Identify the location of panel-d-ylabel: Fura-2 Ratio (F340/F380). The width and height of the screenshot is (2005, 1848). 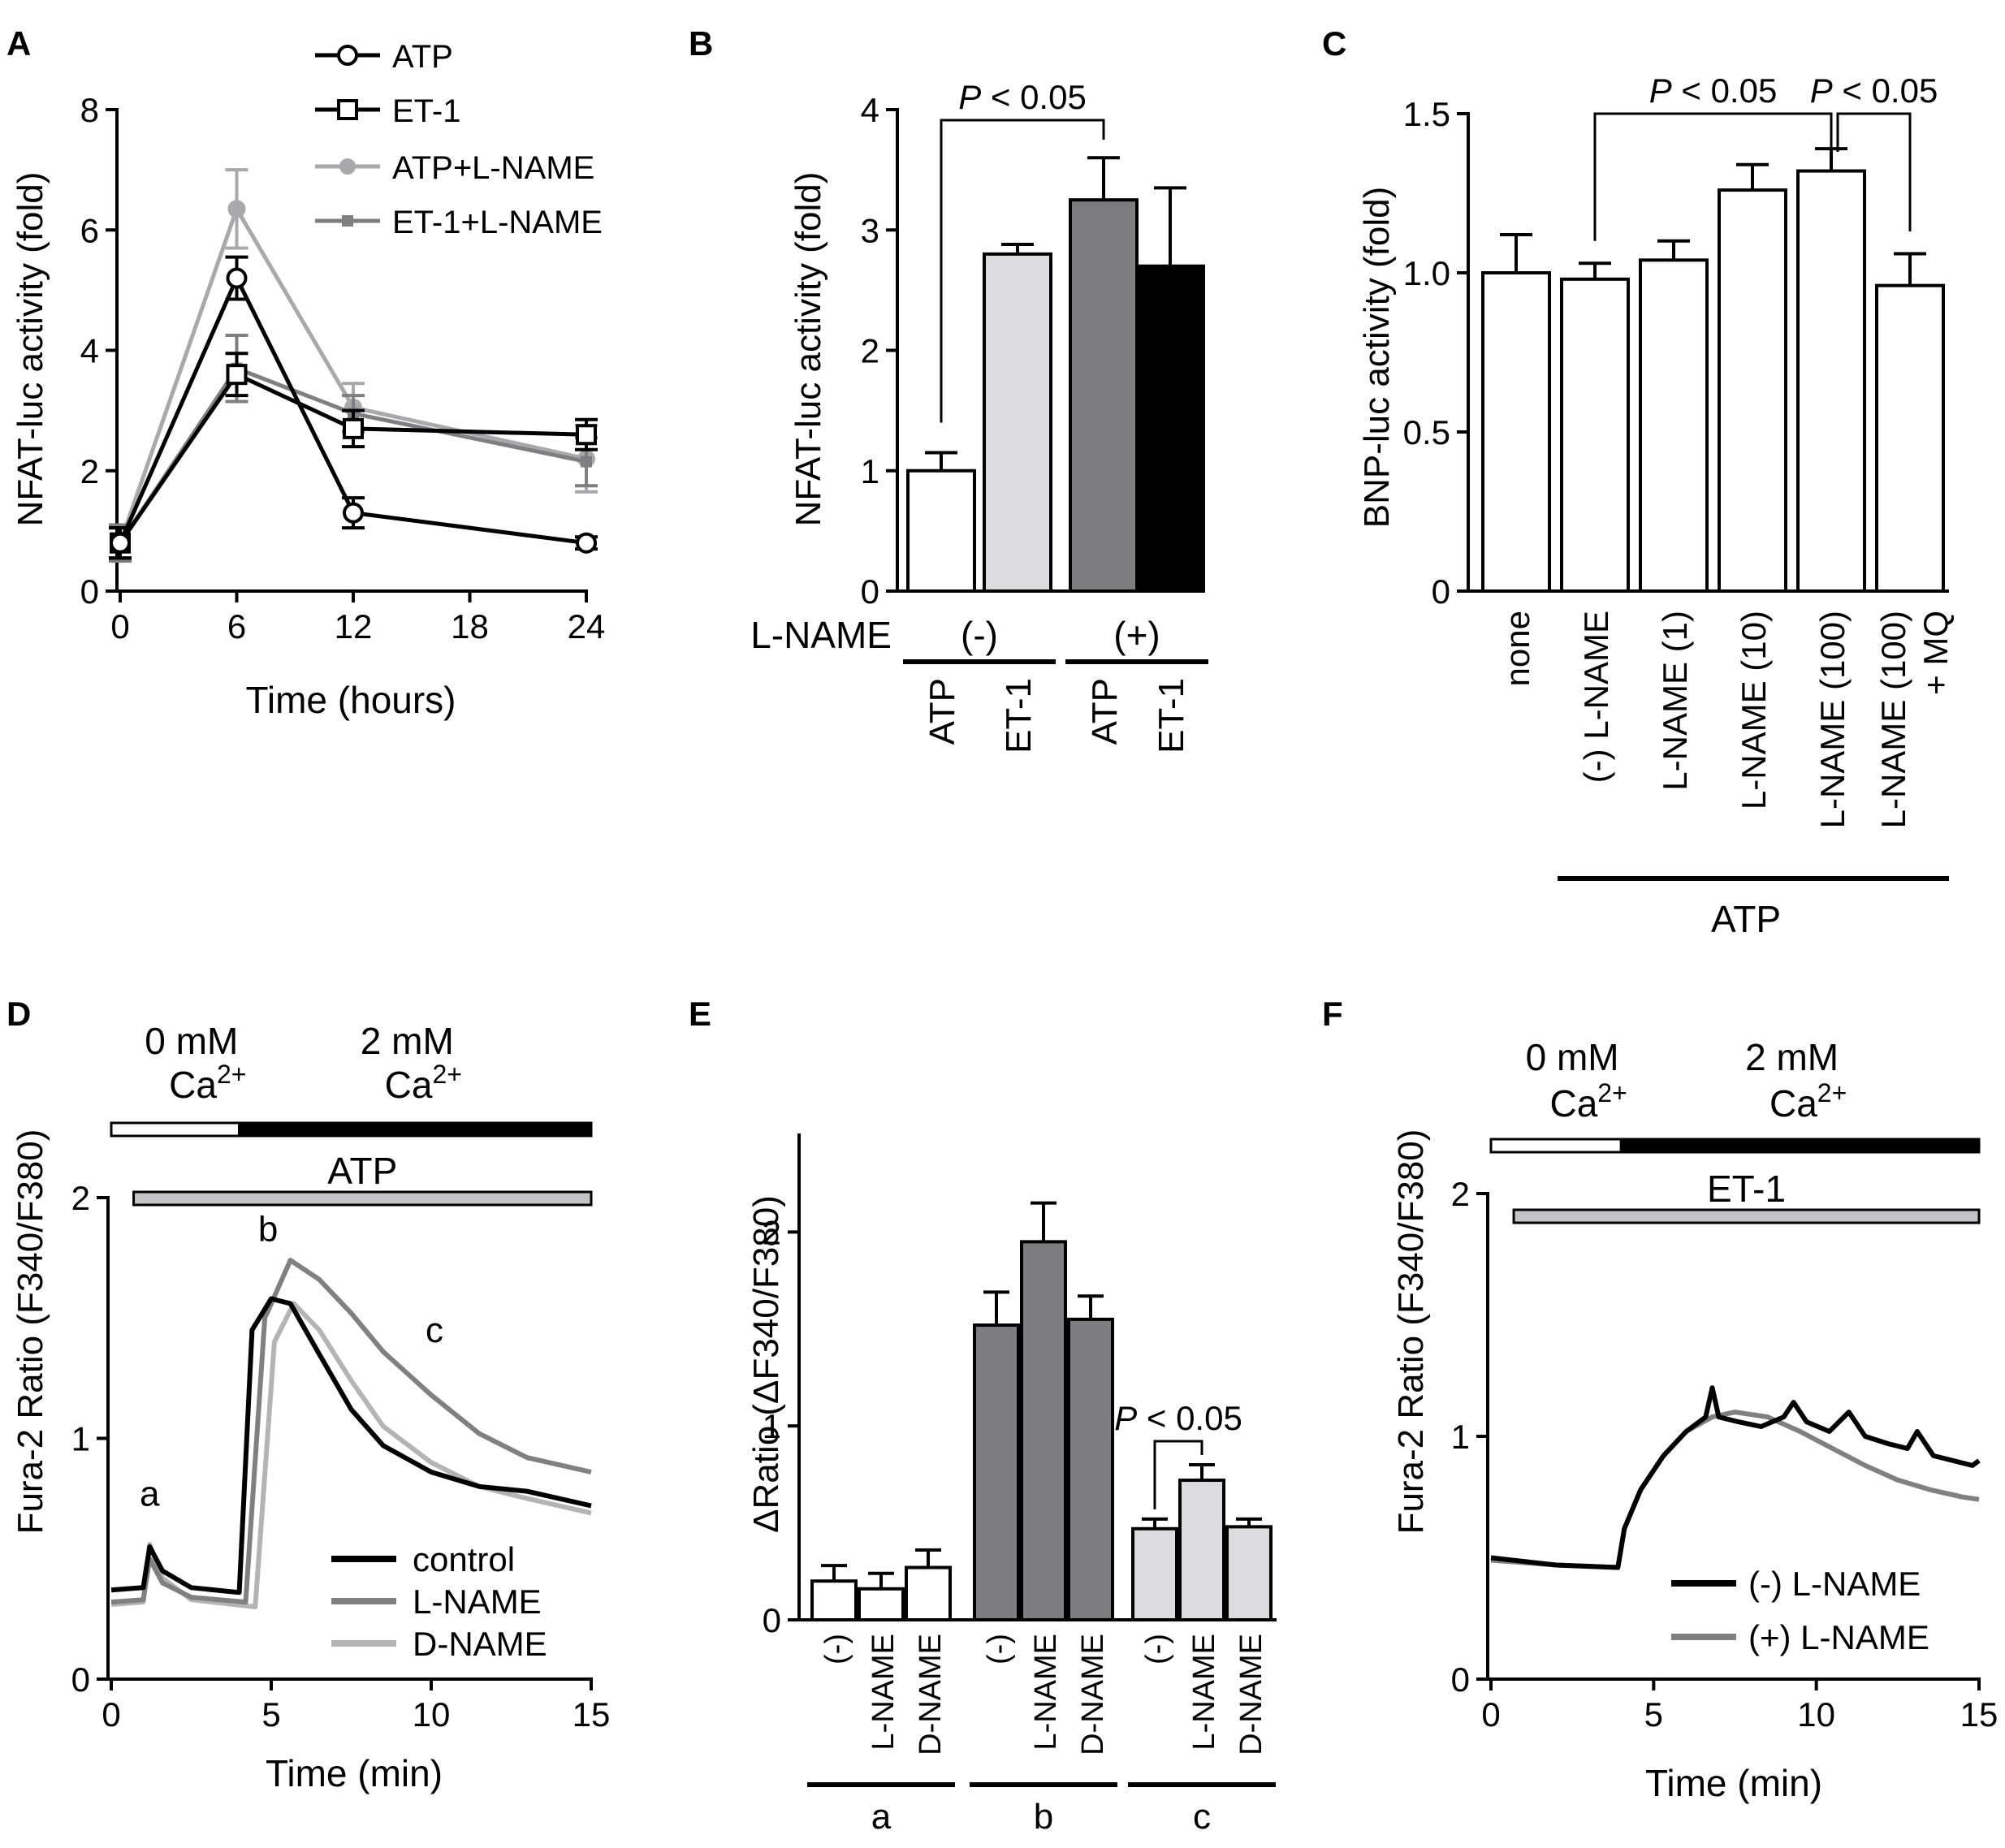
(30, 1332).